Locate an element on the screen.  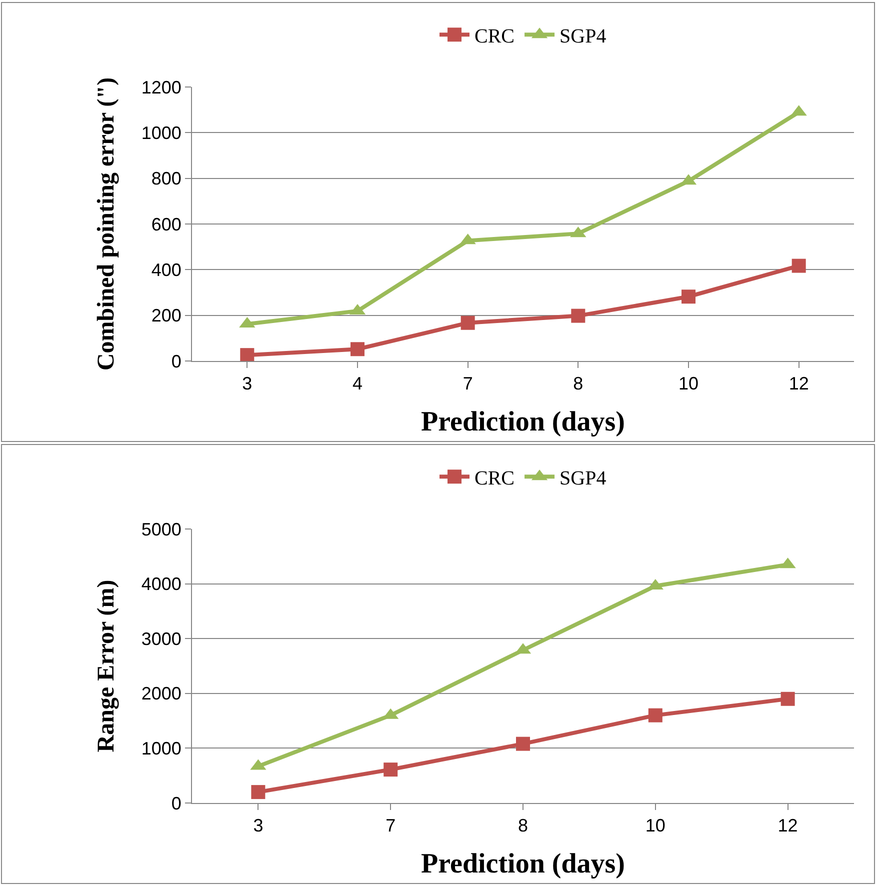
y-axis-title: Range Error (m) is located at coordinates (106, 666).